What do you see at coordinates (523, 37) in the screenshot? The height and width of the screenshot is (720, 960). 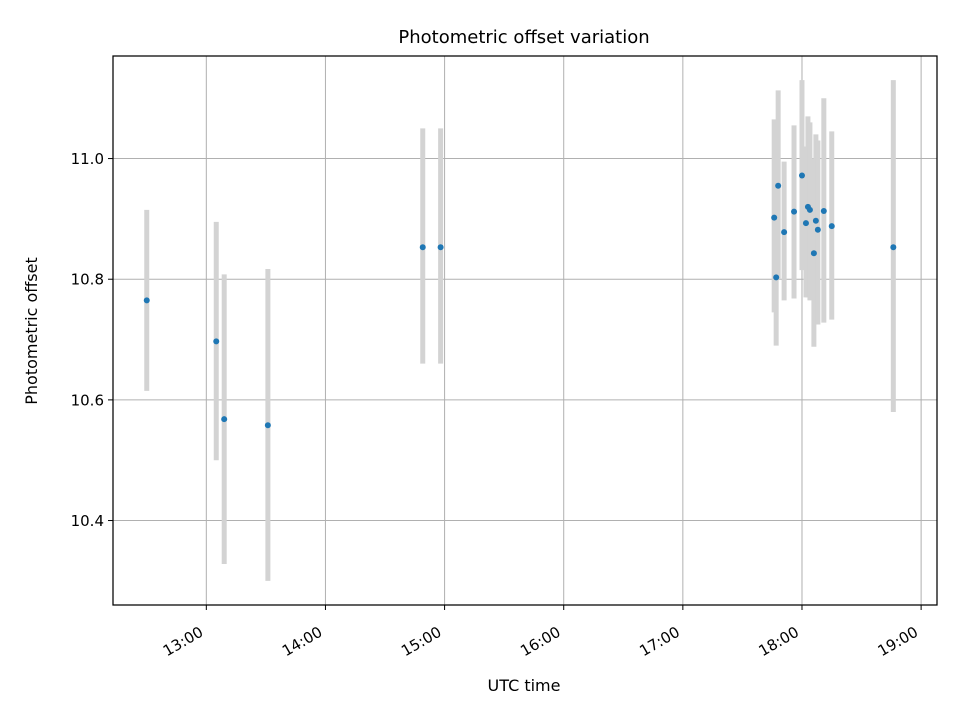 I see `chart-title: Photometric offset variation` at bounding box center [523, 37].